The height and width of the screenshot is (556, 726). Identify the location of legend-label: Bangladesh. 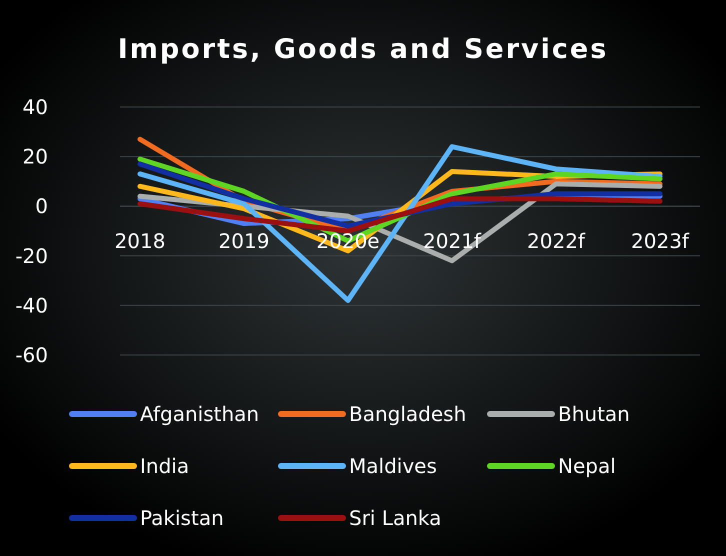
(407, 414).